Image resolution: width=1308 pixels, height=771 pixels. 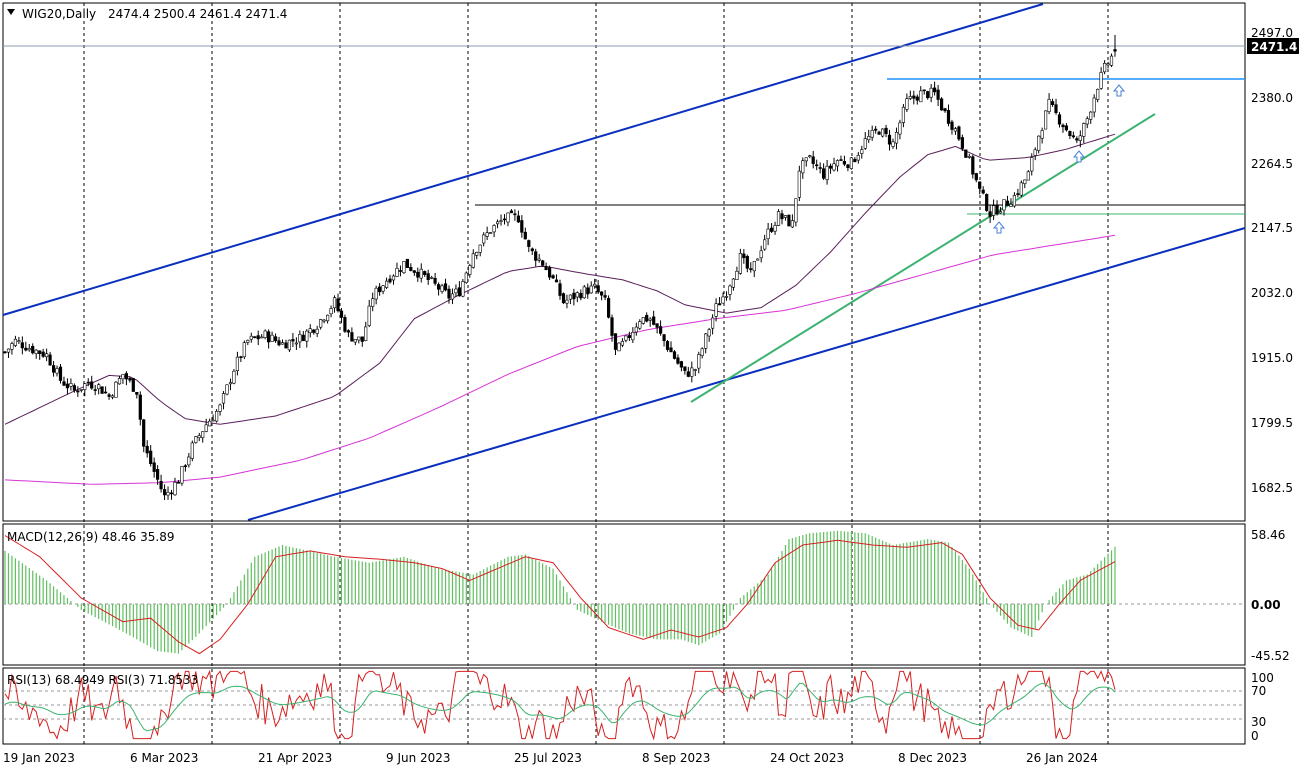 I want to click on macd-signal-path, so click(x=560, y=595).